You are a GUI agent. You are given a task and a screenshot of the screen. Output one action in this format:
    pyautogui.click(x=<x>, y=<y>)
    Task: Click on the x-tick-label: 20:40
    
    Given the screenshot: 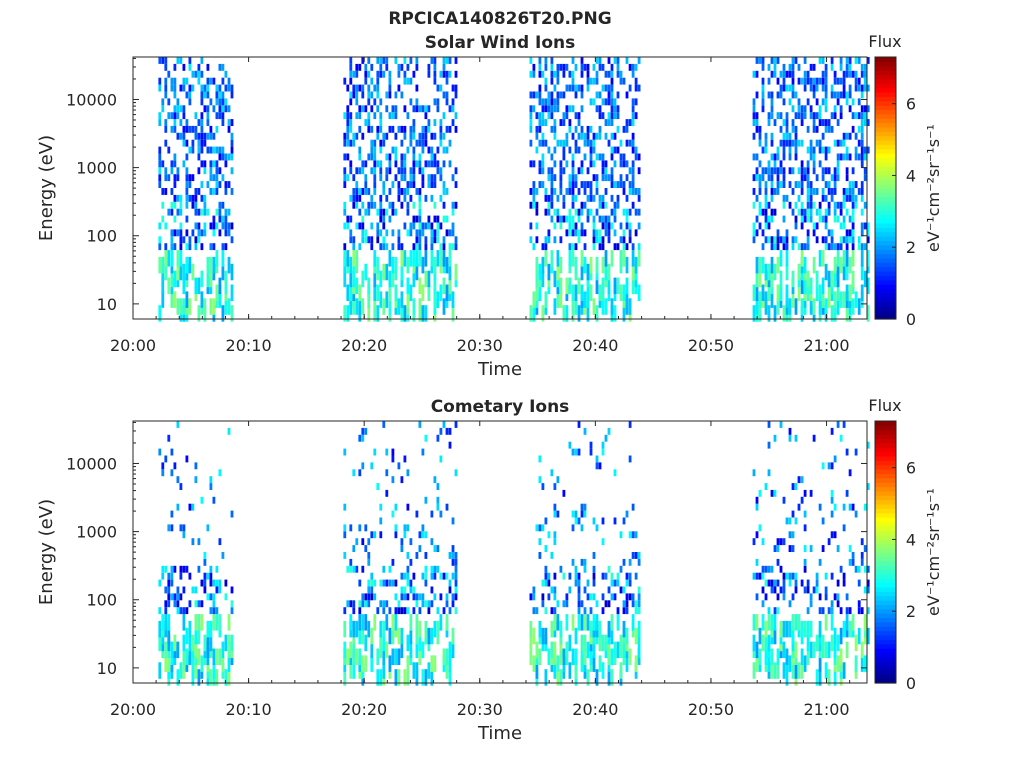 What is the action you would take?
    pyautogui.click(x=595, y=709)
    